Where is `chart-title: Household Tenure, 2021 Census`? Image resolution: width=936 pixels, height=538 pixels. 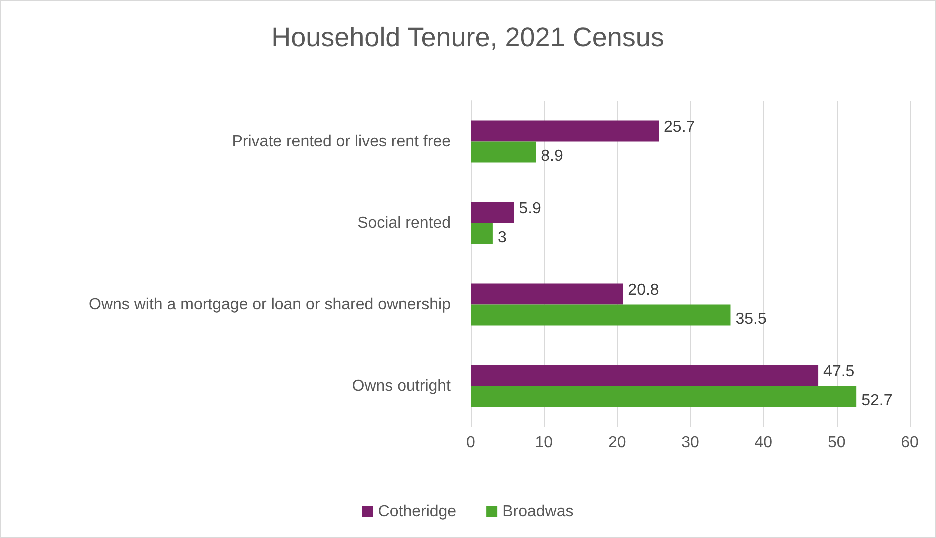 chart-title: Household Tenure, 2021 Census is located at coordinates (468, 37).